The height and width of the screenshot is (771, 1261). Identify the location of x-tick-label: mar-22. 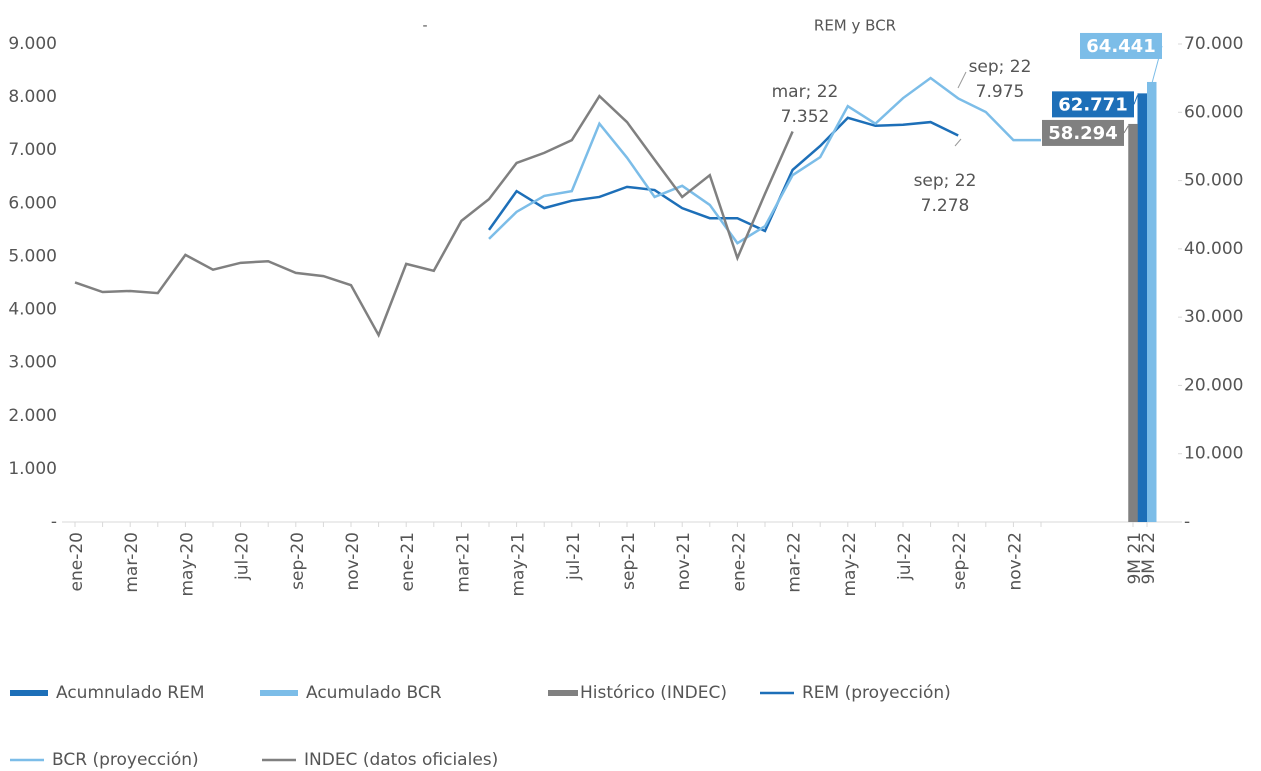
(795, 562).